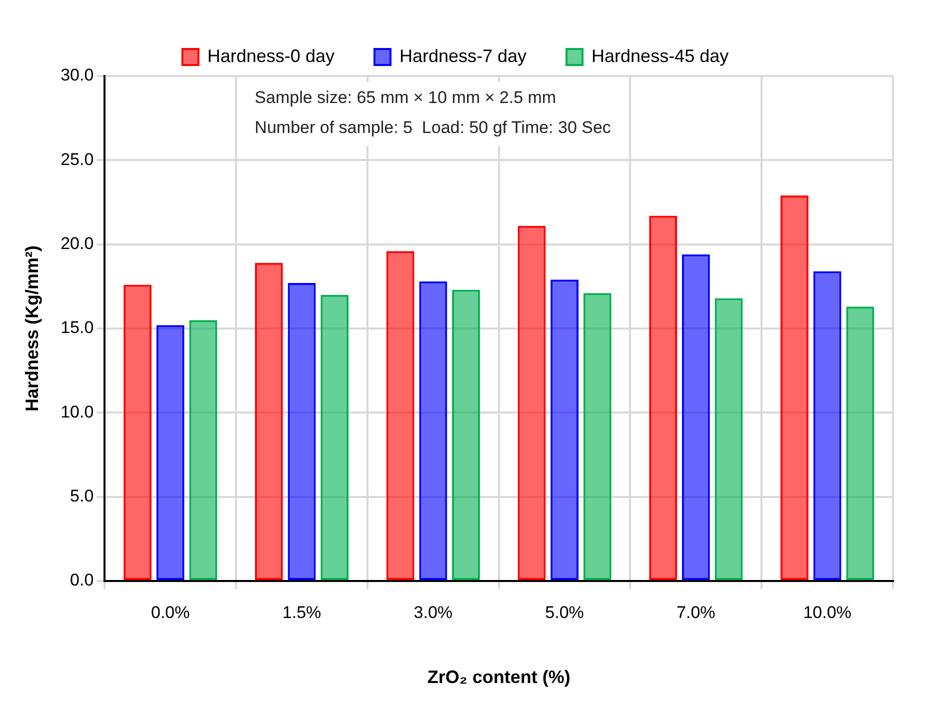 This screenshot has height=716, width=928. Describe the element at coordinates (660, 56) in the screenshot. I see `legend-label: Hardness-45 day` at that location.